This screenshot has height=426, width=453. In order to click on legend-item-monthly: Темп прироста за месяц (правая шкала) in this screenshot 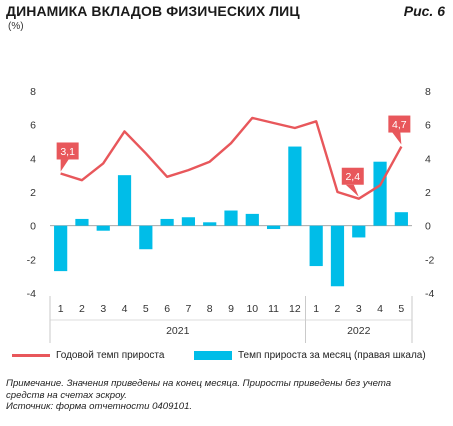, I will do `click(310, 355)`.